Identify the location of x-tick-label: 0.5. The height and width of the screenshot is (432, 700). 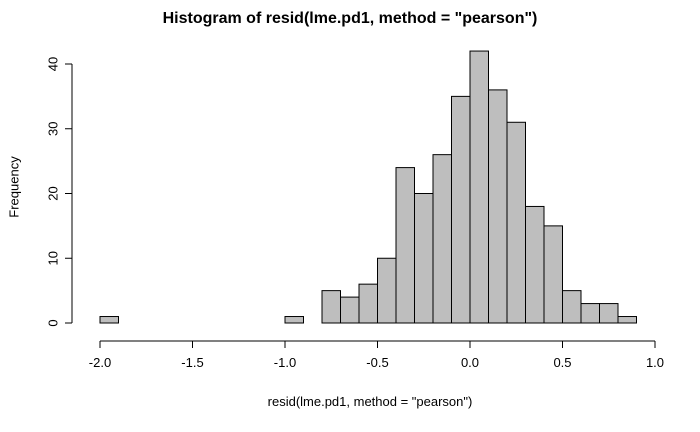
(562, 362).